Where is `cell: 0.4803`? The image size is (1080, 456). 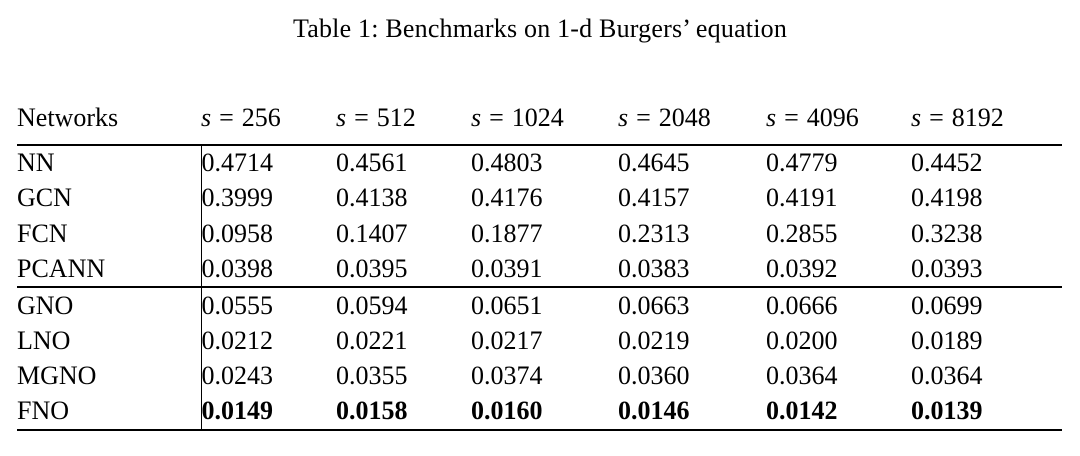
cell: 0.4803 is located at coordinates (507, 163).